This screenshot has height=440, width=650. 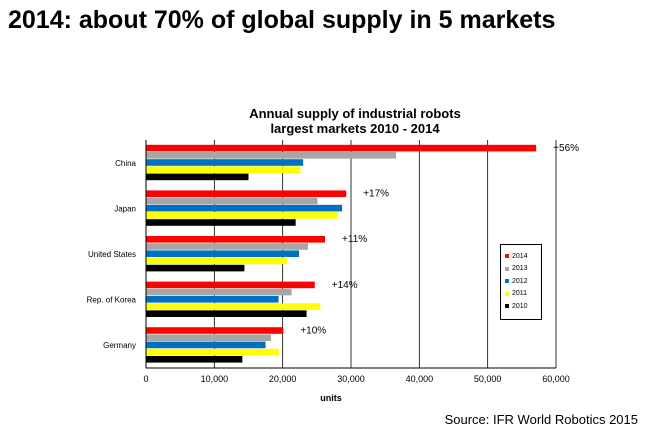 I want to click on x-tick-label: 60,000, so click(x=556, y=379).